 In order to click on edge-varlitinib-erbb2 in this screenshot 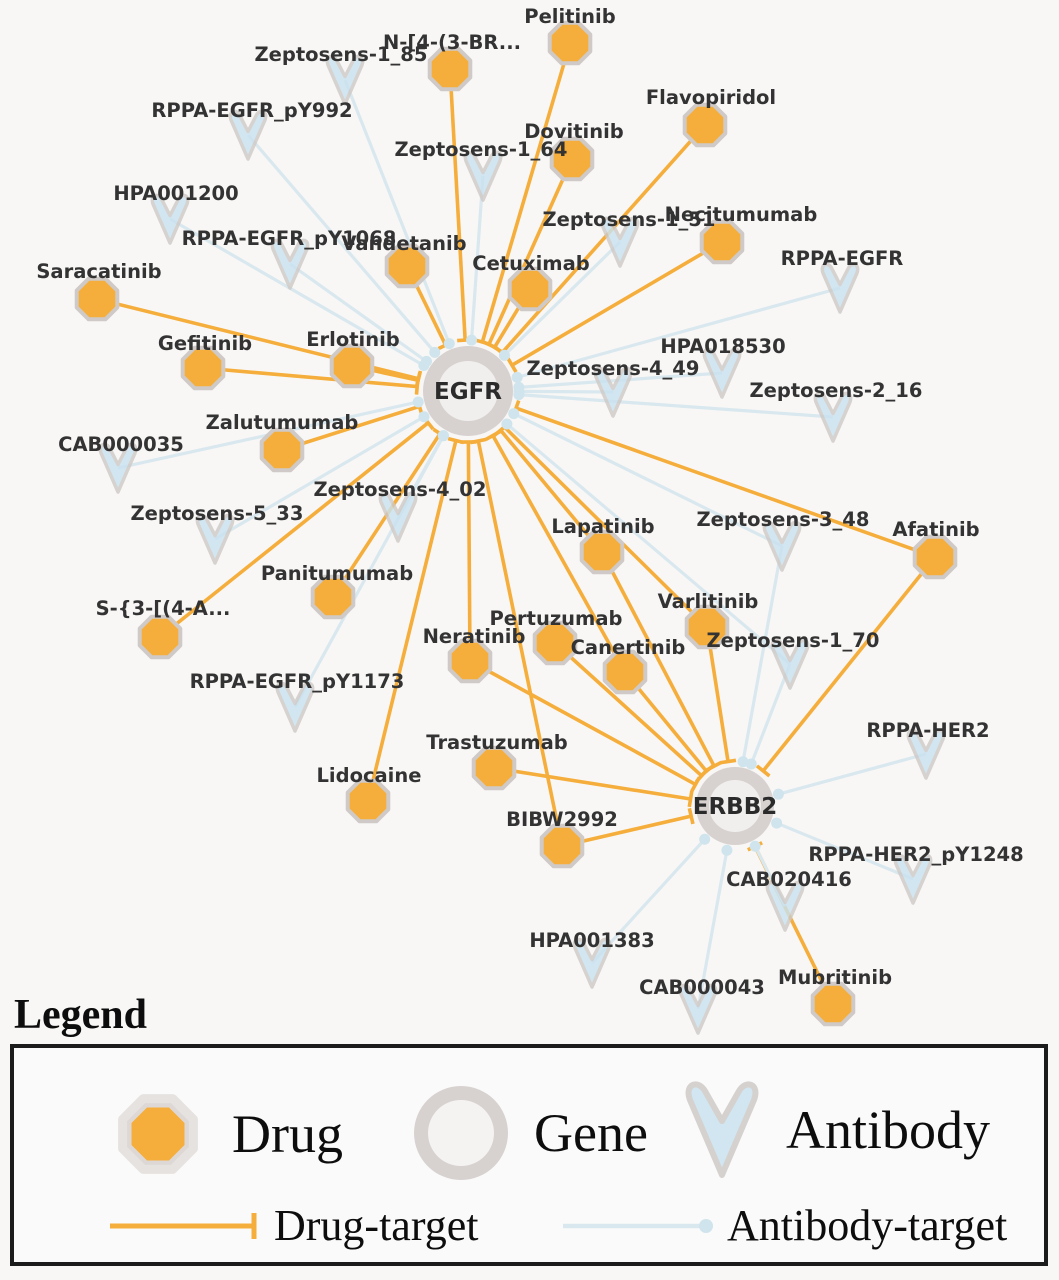, I will do `click(717, 694)`.